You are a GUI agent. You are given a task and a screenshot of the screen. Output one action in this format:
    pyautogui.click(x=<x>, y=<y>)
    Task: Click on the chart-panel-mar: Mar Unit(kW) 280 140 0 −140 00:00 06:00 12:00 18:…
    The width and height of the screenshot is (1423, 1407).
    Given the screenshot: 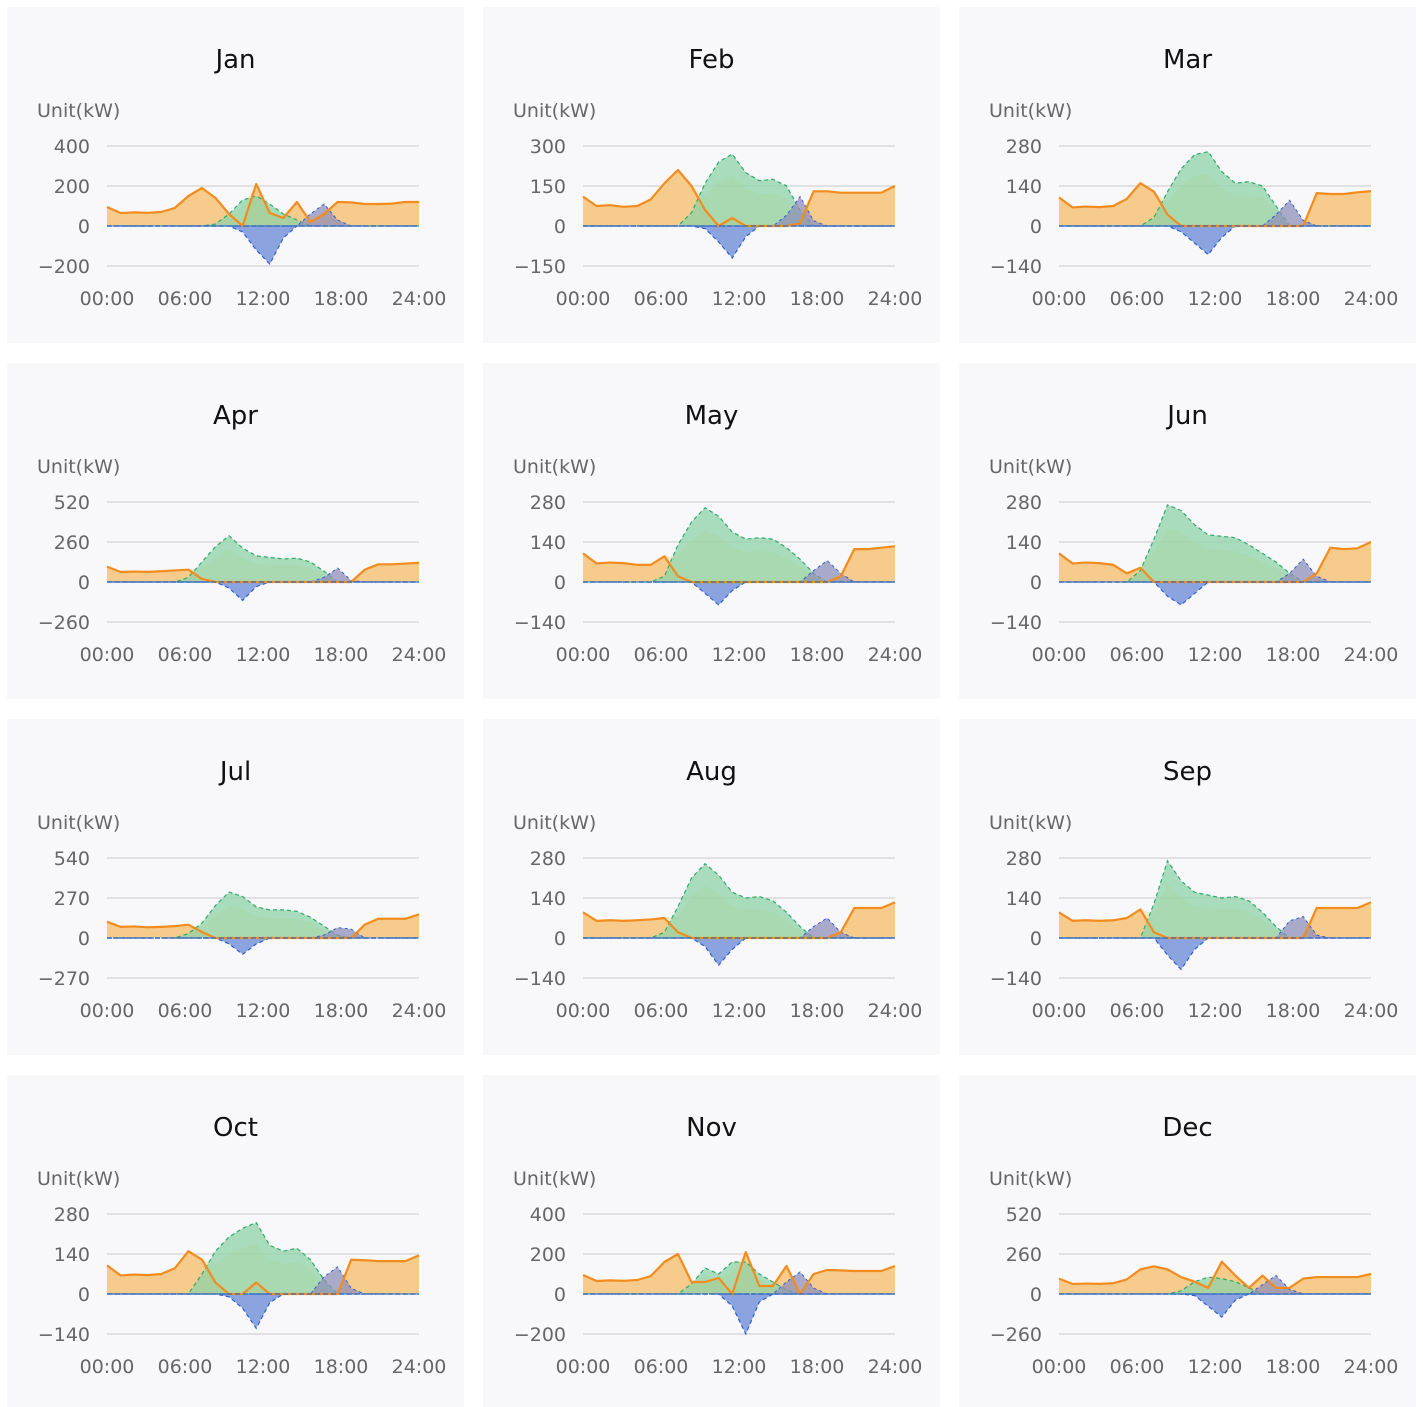 What is the action you would take?
    pyautogui.click(x=1187, y=175)
    